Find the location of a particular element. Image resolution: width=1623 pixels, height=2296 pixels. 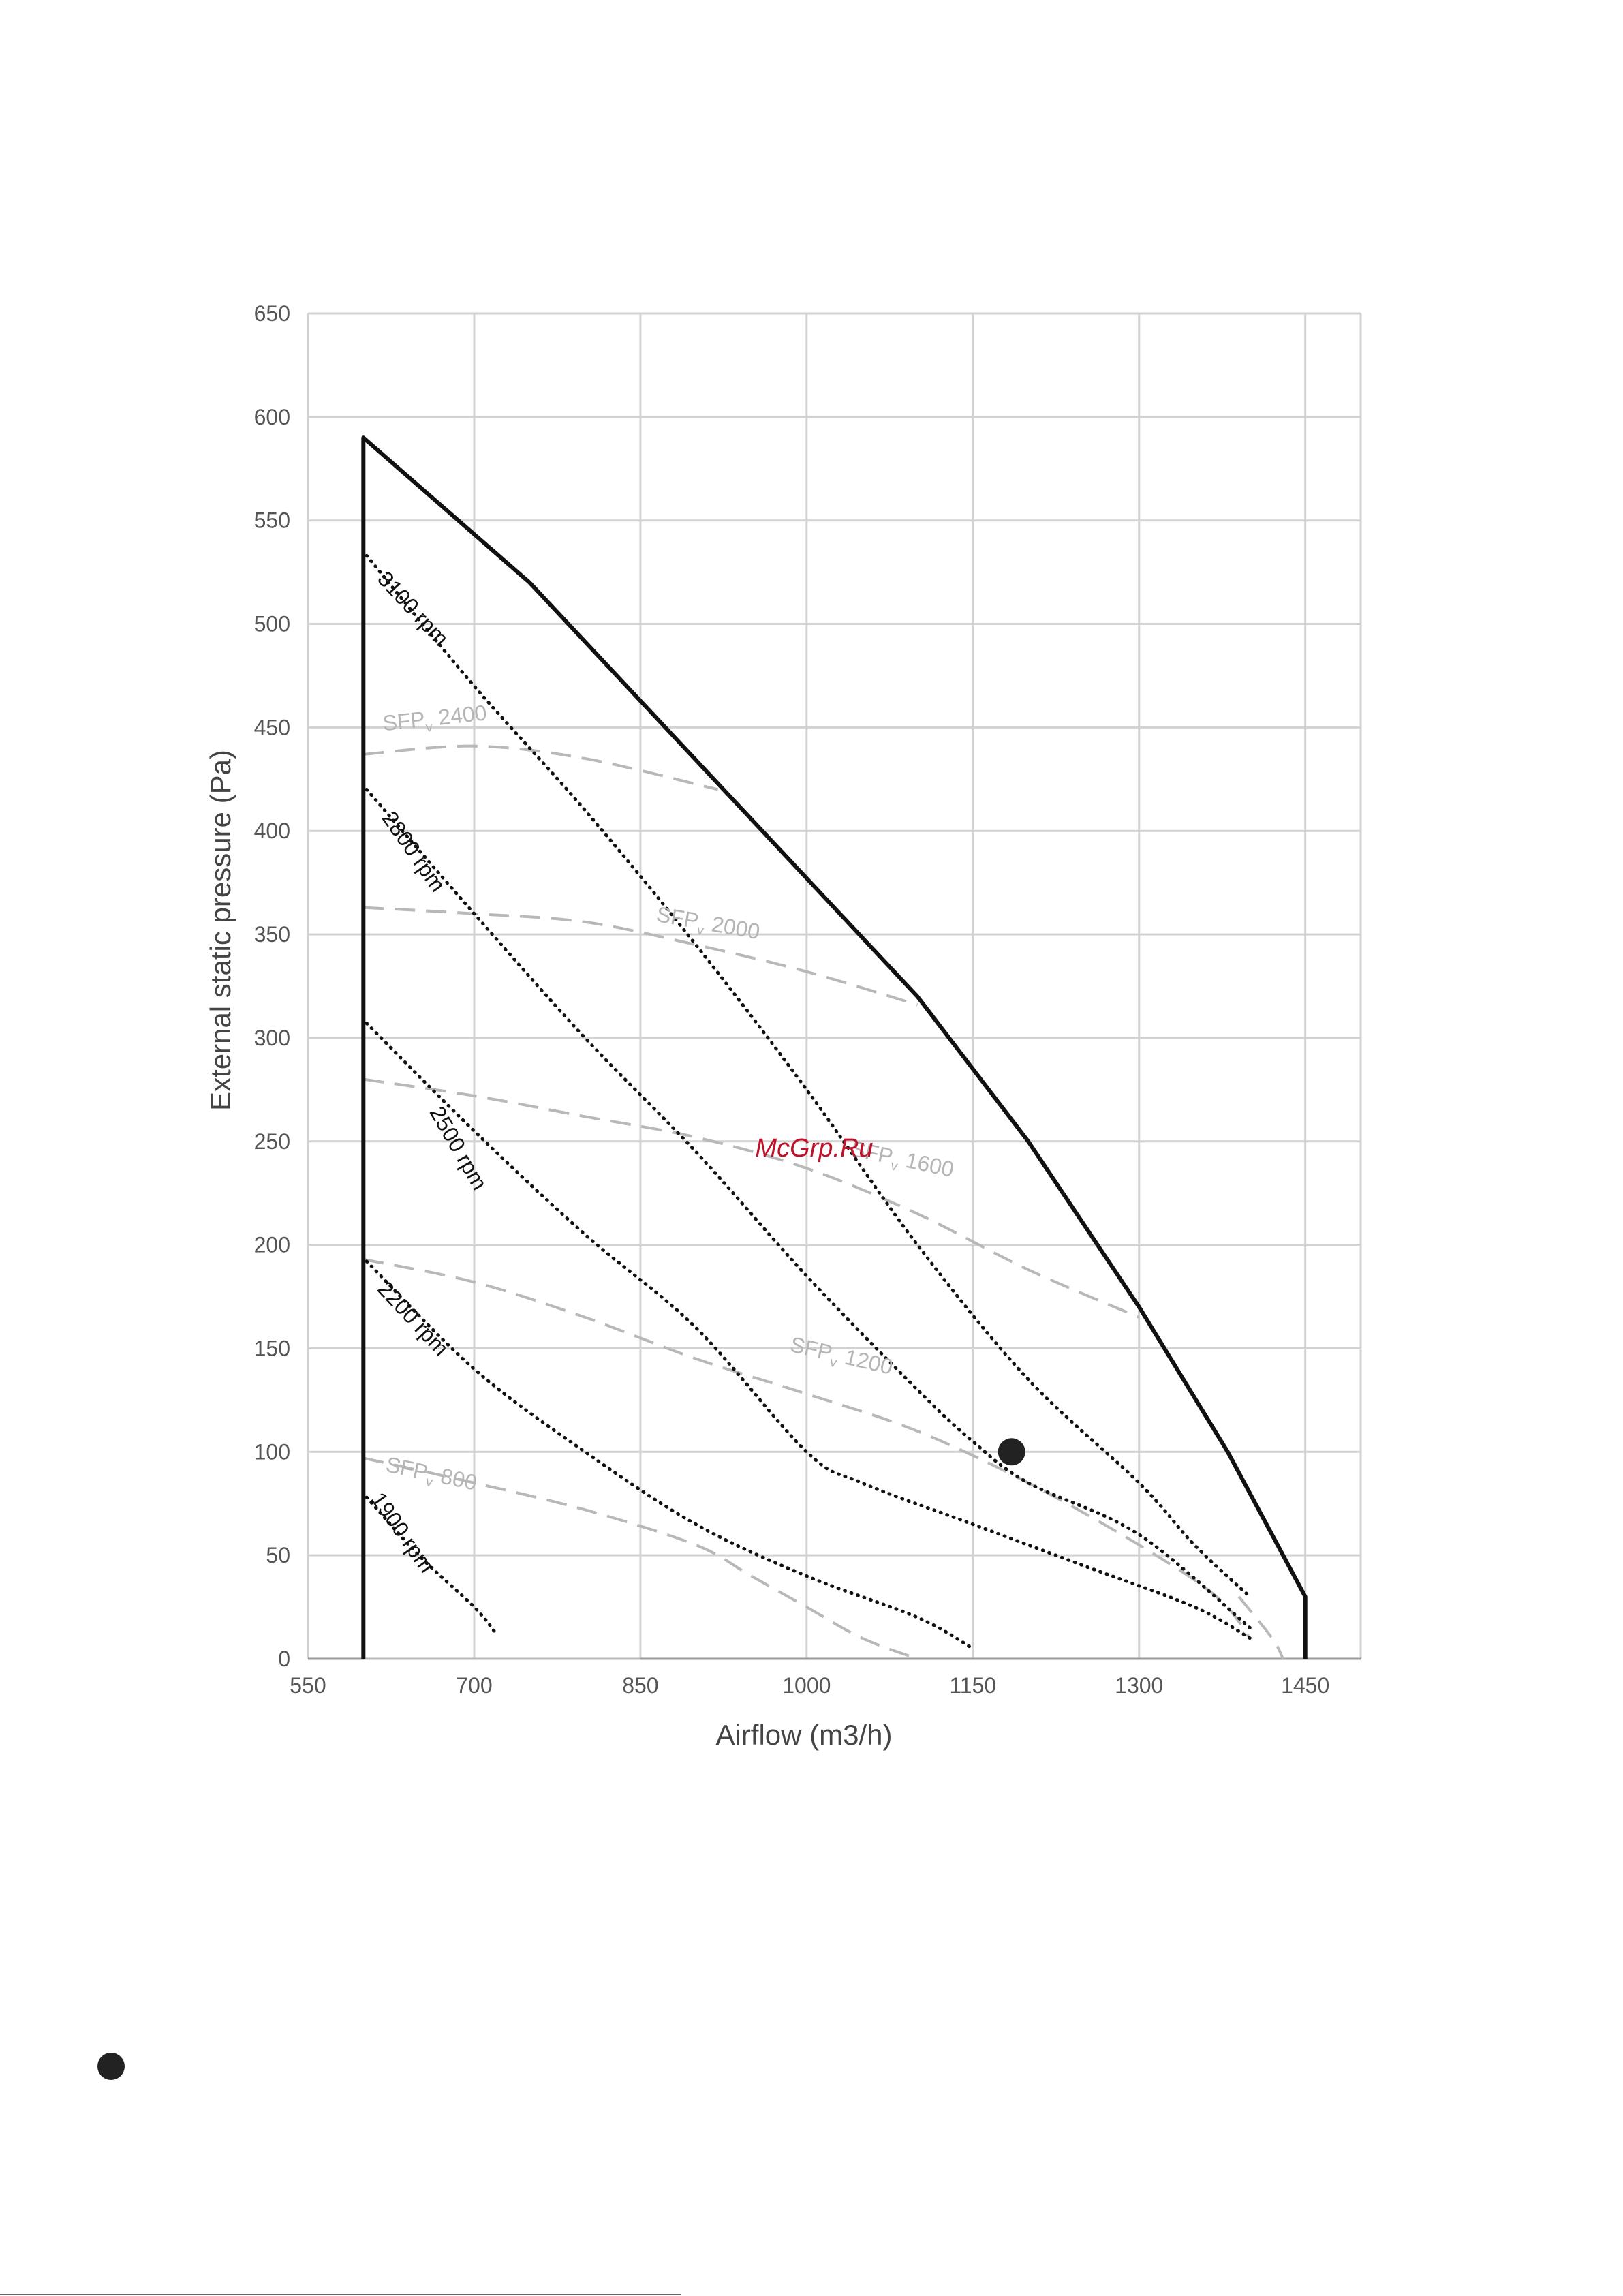

rpm-label: 3100 rpm is located at coordinates (413, 608).